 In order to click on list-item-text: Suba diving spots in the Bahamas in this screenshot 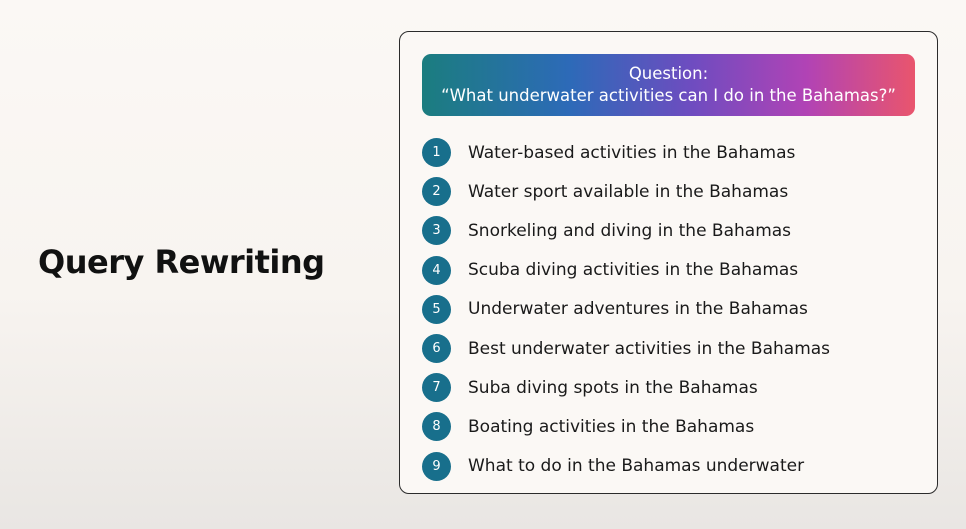, I will do `click(613, 387)`.